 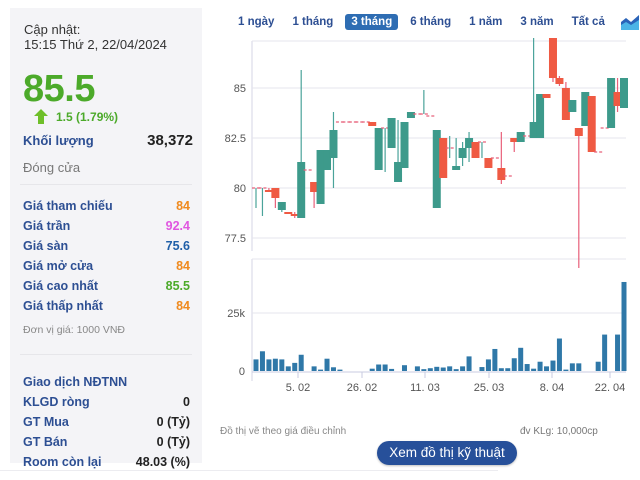 What do you see at coordinates (372, 22) in the screenshot?
I see `tab-3-tháng: 3 tháng` at bounding box center [372, 22].